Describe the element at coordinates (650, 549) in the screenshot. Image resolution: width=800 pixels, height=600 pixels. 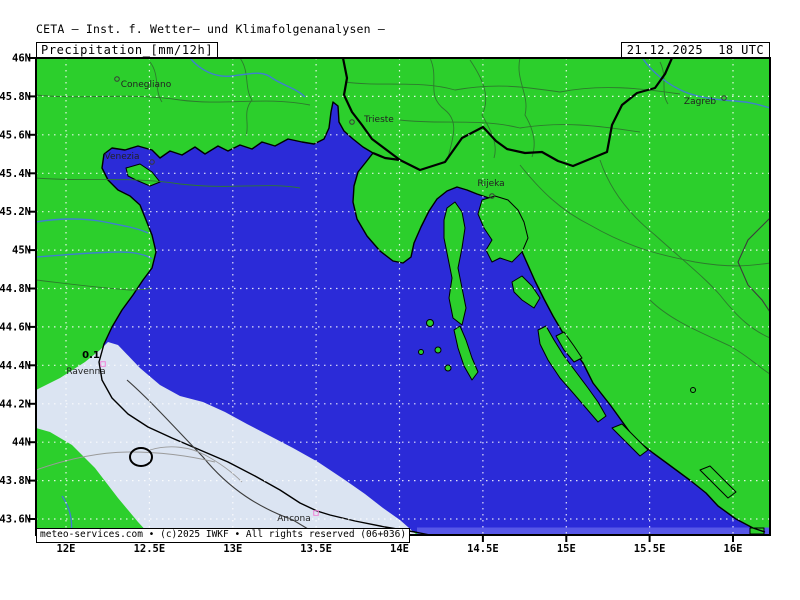
I see `lon-tick-label: 15.5E` at that location.